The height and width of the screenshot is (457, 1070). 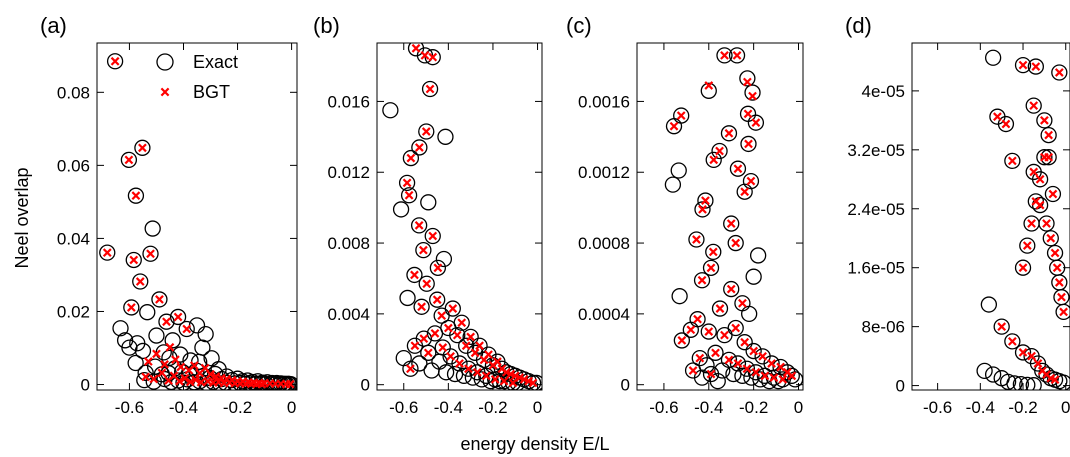 What do you see at coordinates (73, 311) in the screenshot?
I see `y-tick-label: 0.02` at bounding box center [73, 311].